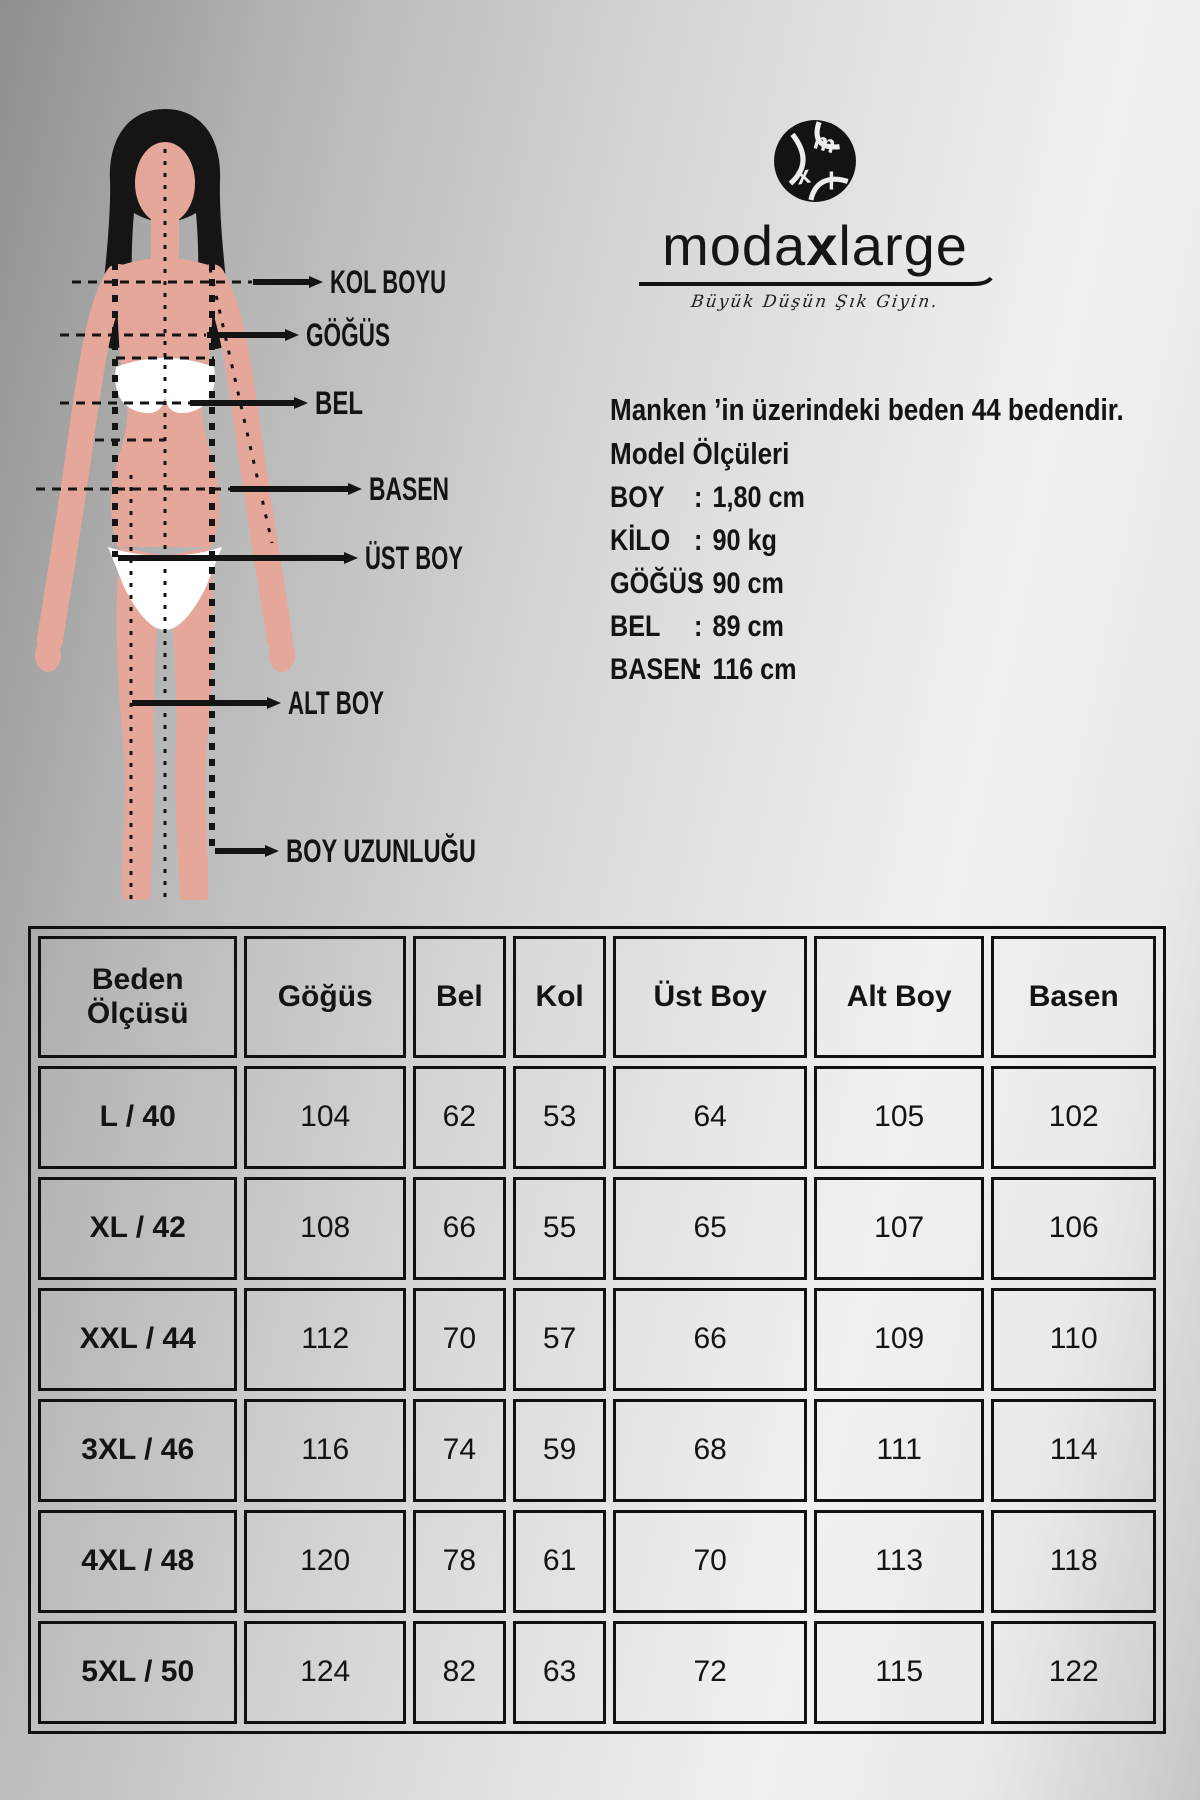  Describe the element at coordinates (339, 403) in the screenshot. I see `label-bel: BEL` at that location.